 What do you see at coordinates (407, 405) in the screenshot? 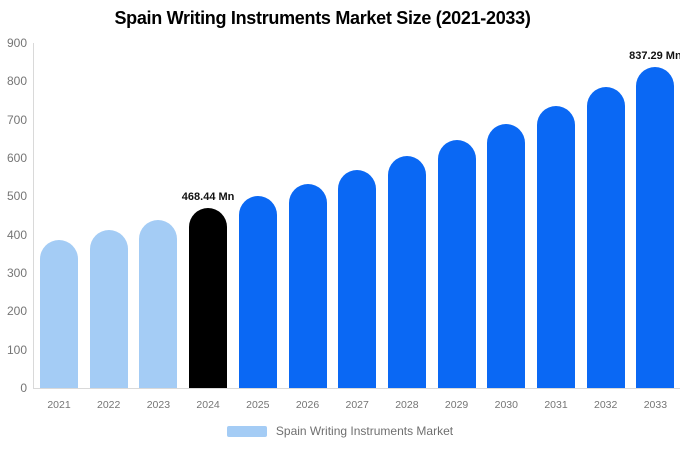
I see `x-tick-label: 2028` at bounding box center [407, 405].